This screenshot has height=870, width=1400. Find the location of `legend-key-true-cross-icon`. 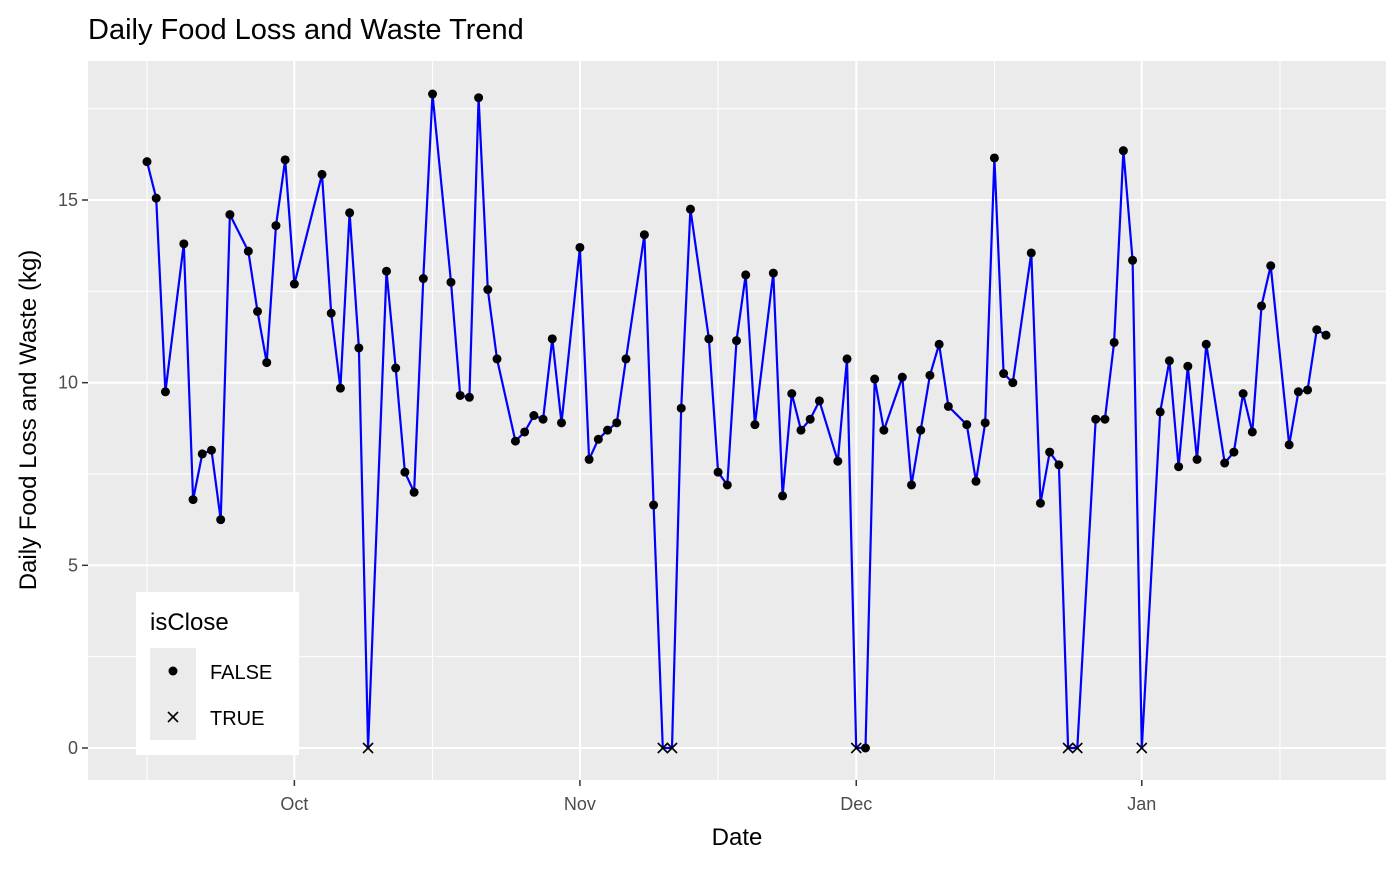

legend-key-true-cross-icon is located at coordinates (173, 717).